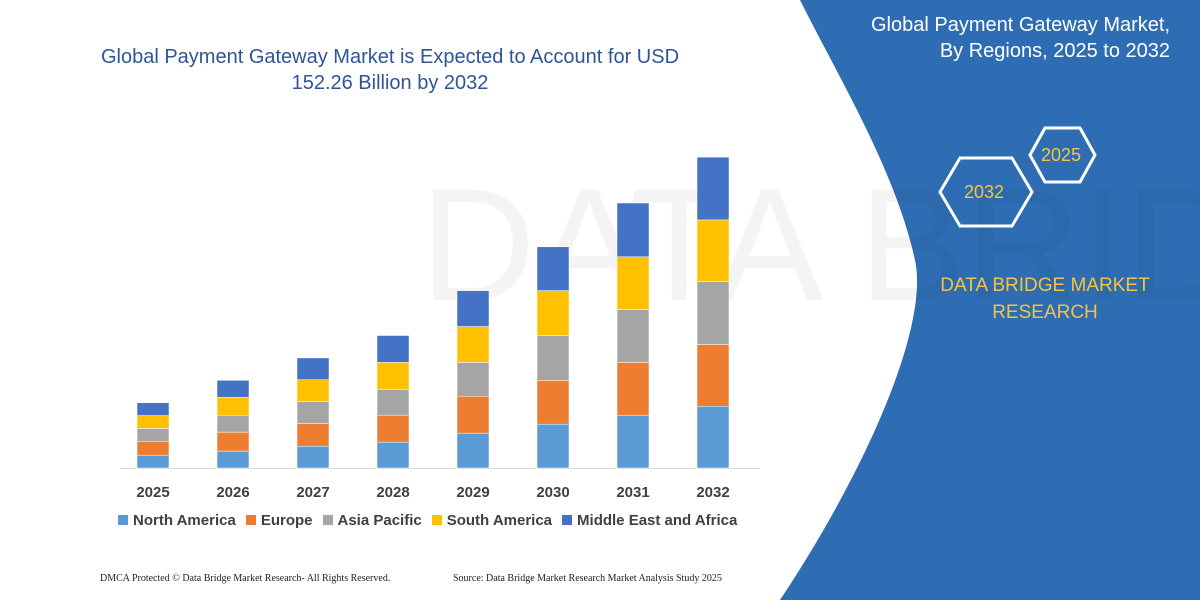  I want to click on x-tick-label: 2026, so click(232, 492).